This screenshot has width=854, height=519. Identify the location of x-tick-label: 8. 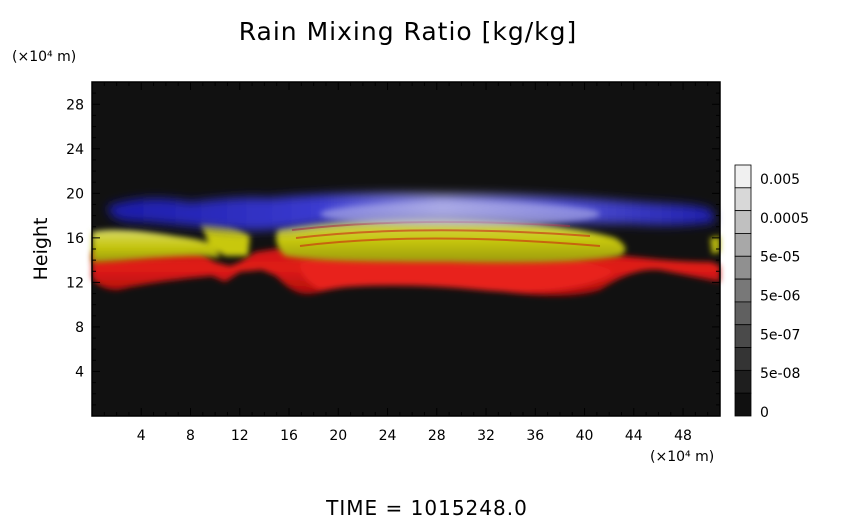
(190, 436).